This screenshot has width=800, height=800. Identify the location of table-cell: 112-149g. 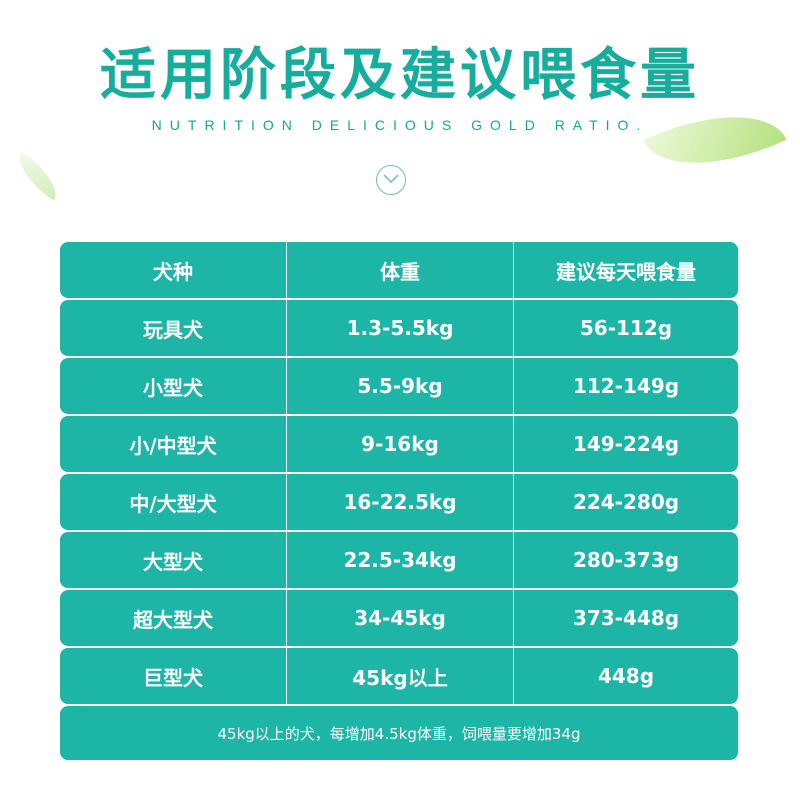
(626, 386).